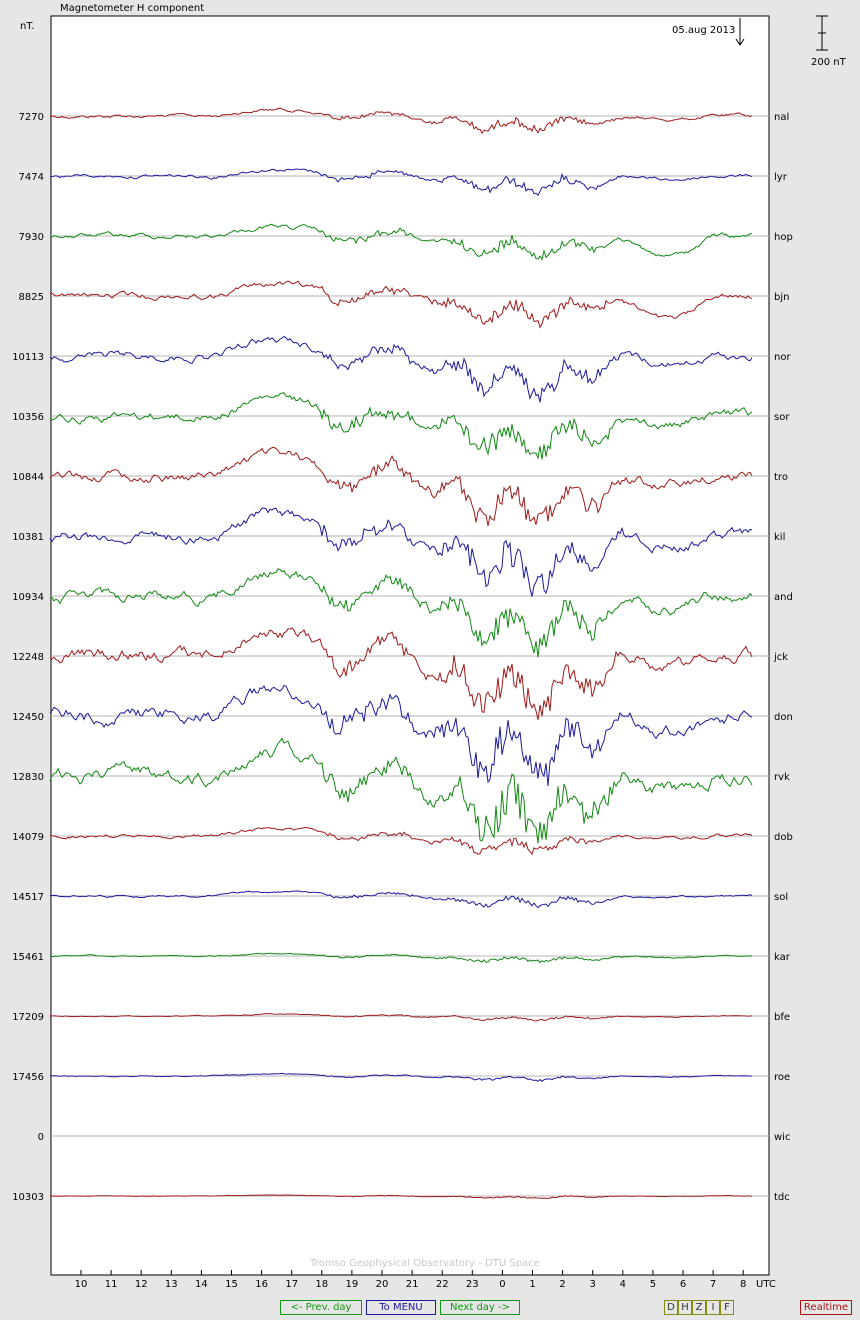  I want to click on baseline-value-kar: 15461, so click(28, 957).